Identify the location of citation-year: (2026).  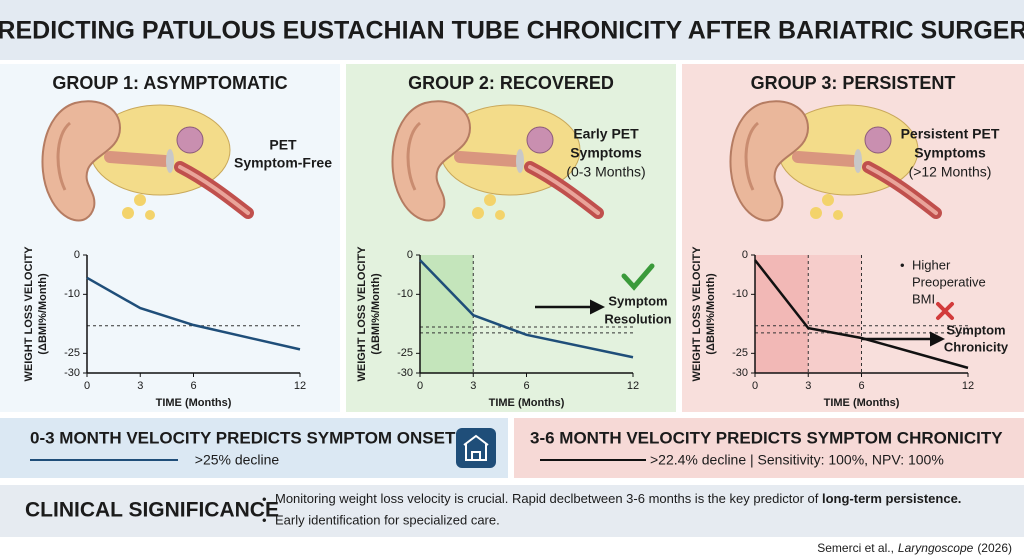
(994, 548).